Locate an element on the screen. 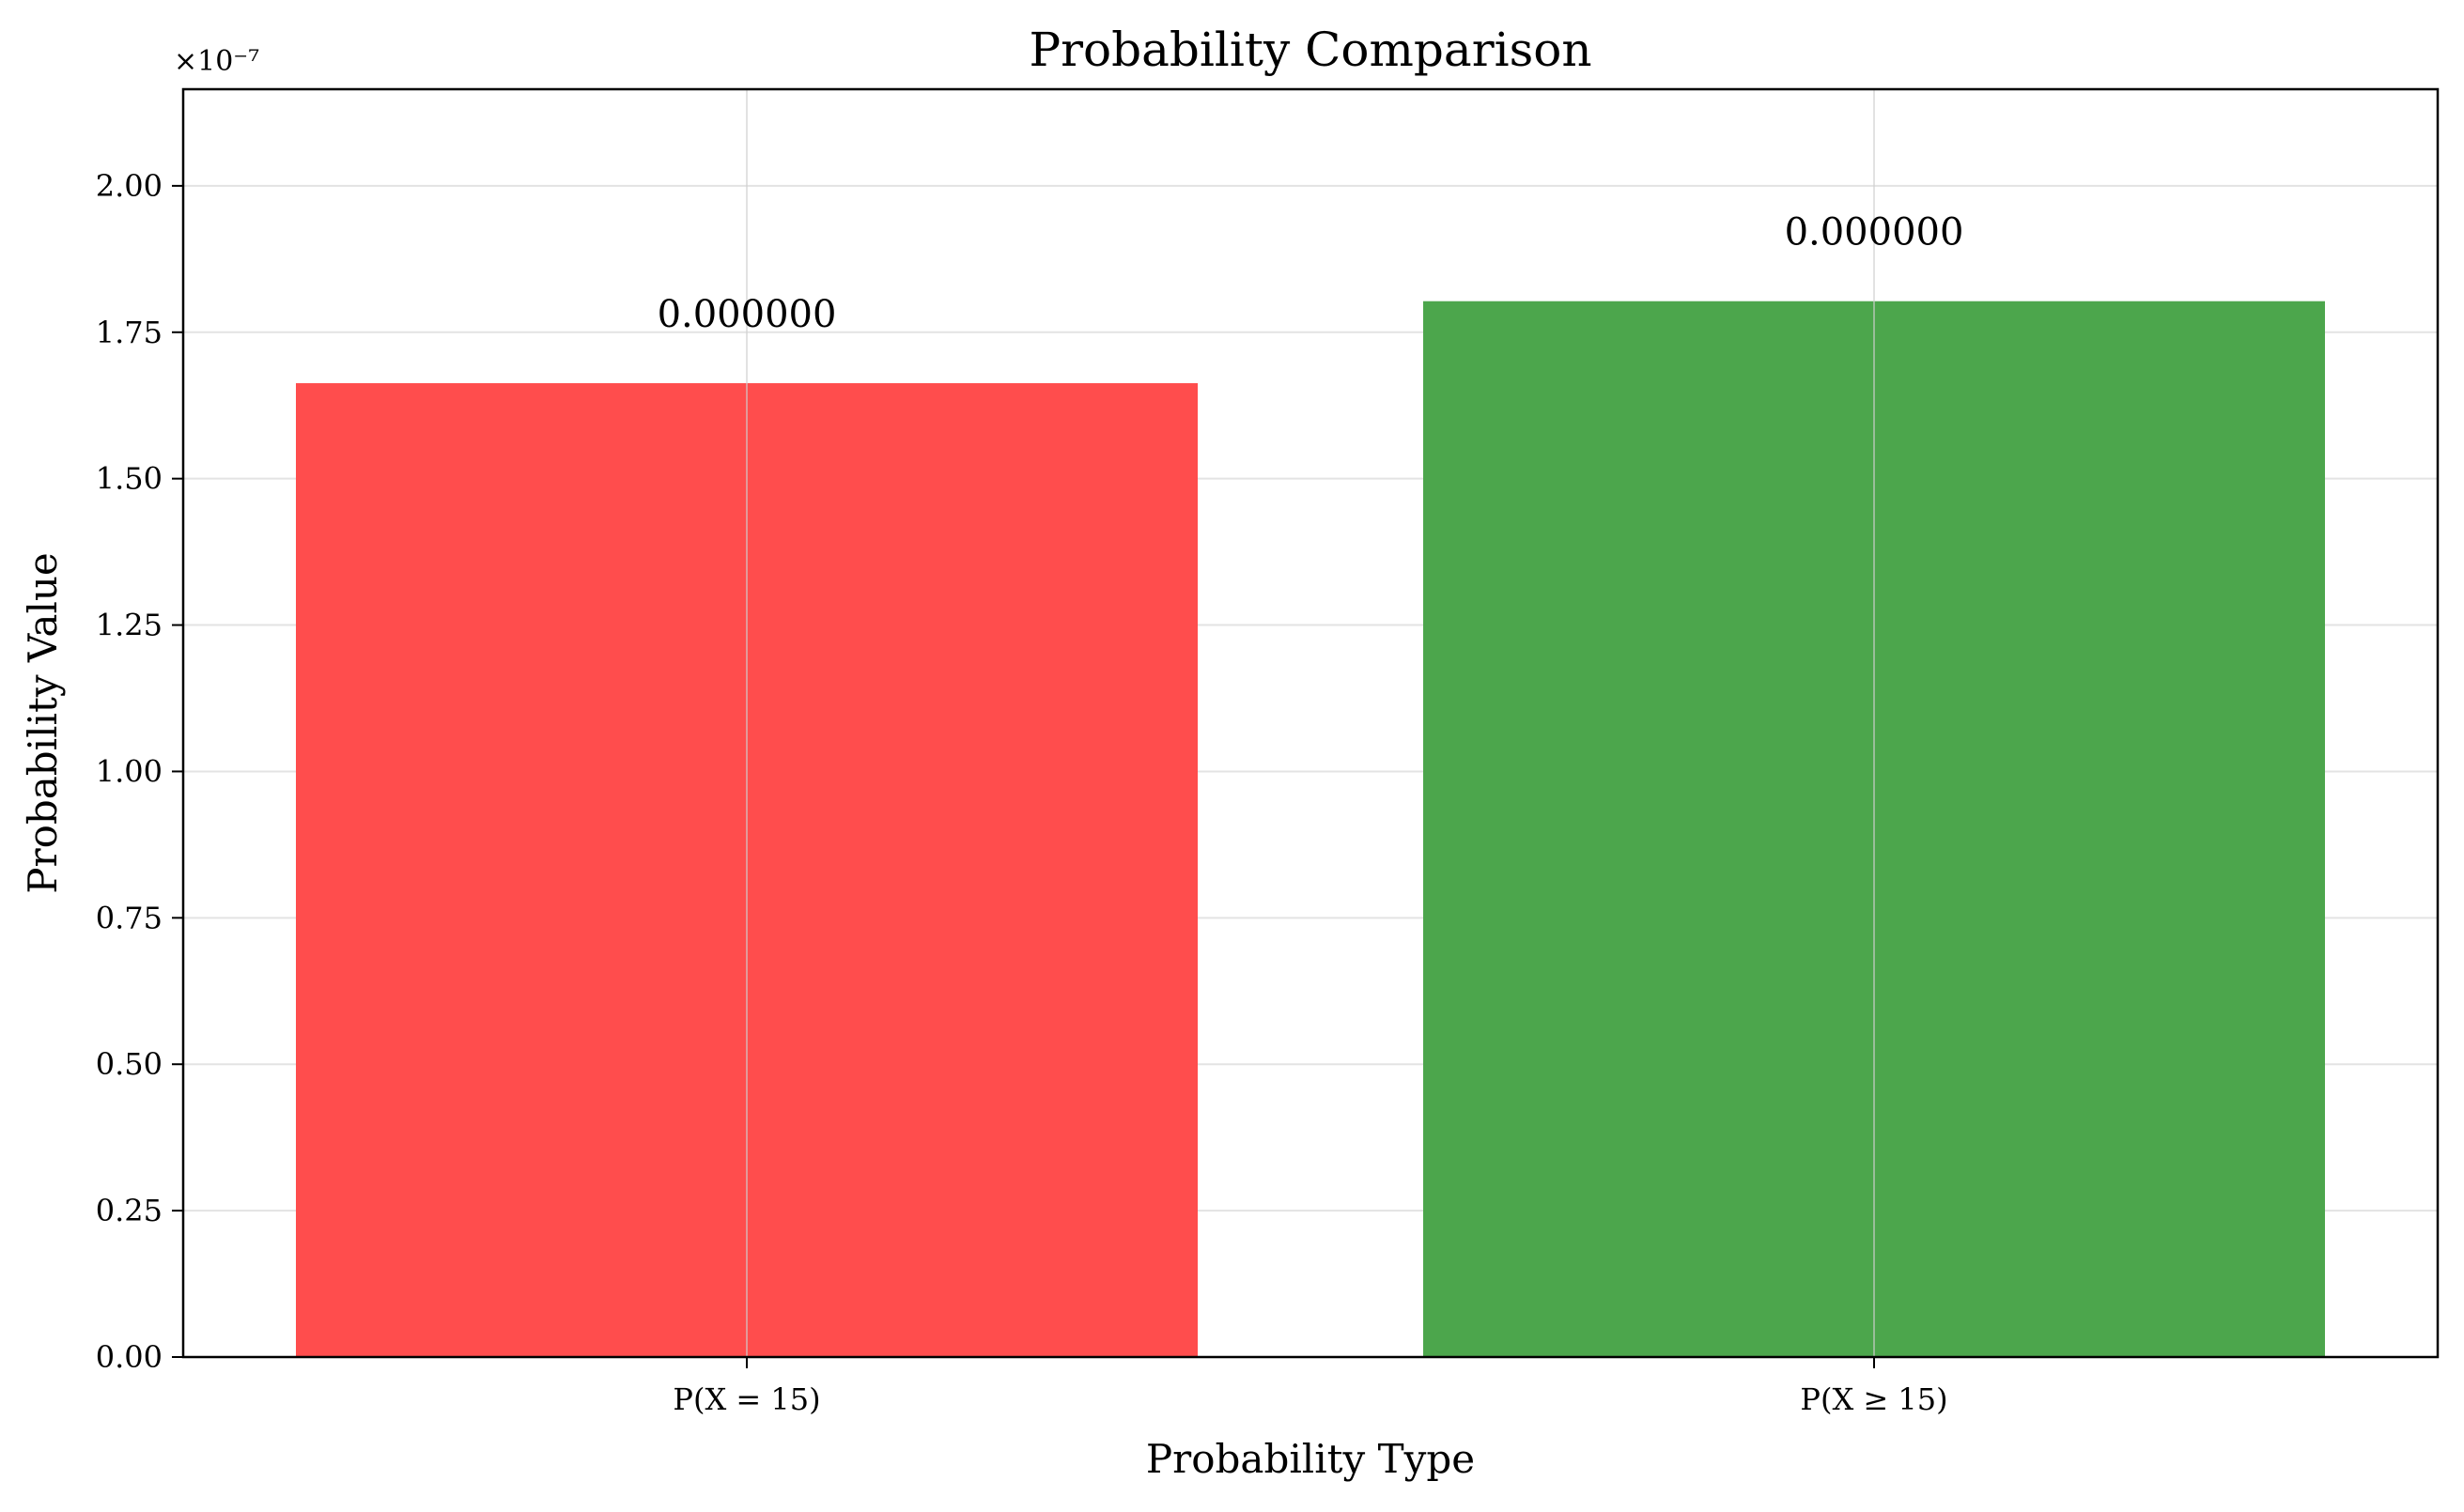 Image resolution: width=2464 pixels, height=1512 pixels. y-tick-label: 1.50 is located at coordinates (129, 479).